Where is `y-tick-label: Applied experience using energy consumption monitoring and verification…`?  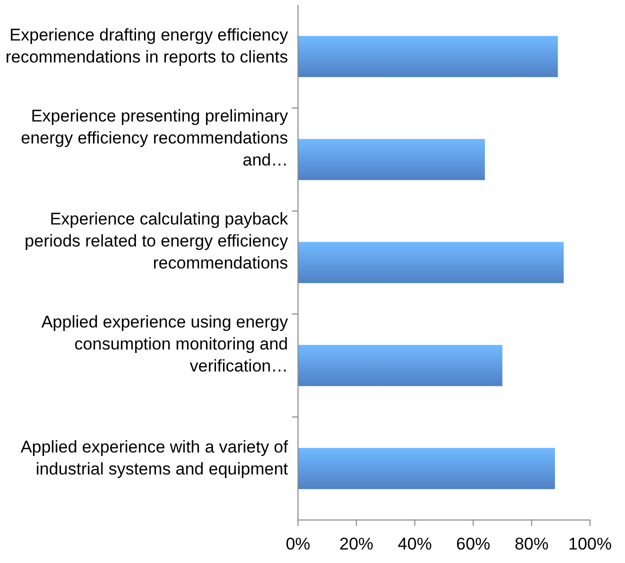 y-tick-label: Applied experience using energy consumption monitoring and verification… is located at coordinates (164, 344).